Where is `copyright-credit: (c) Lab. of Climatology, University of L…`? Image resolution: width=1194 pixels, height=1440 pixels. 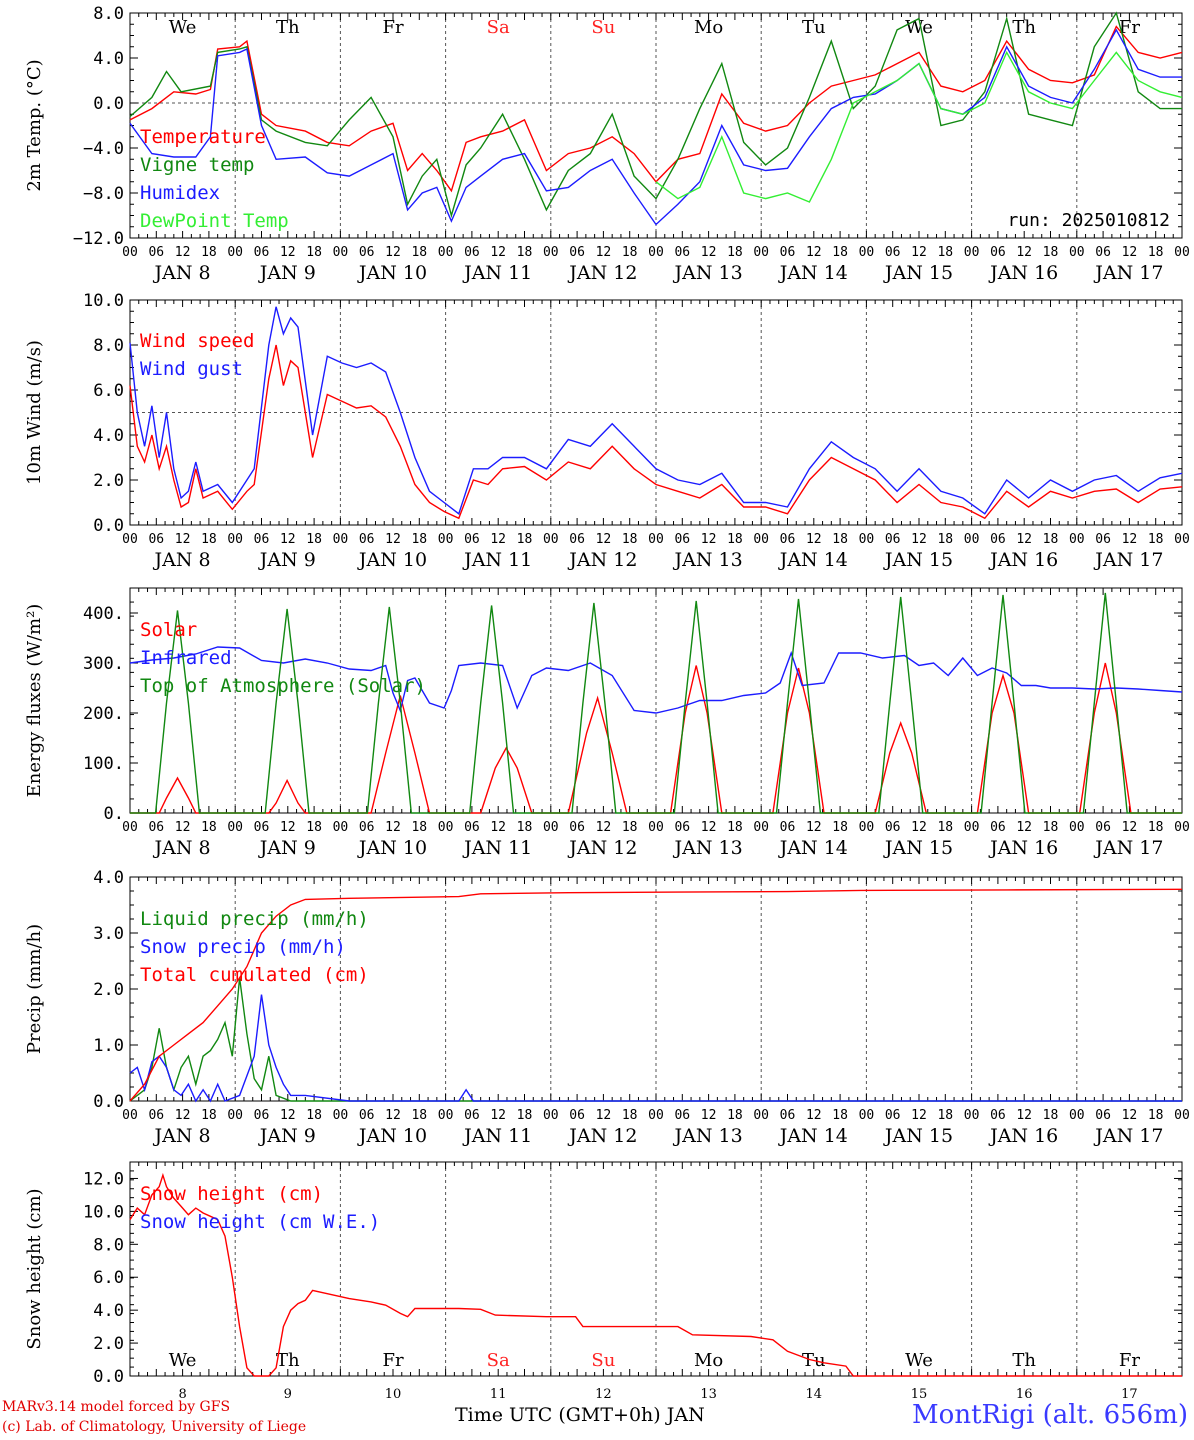
copyright-credit: (c) Lab. of Climatology, University of L… is located at coordinates (154, 1427).